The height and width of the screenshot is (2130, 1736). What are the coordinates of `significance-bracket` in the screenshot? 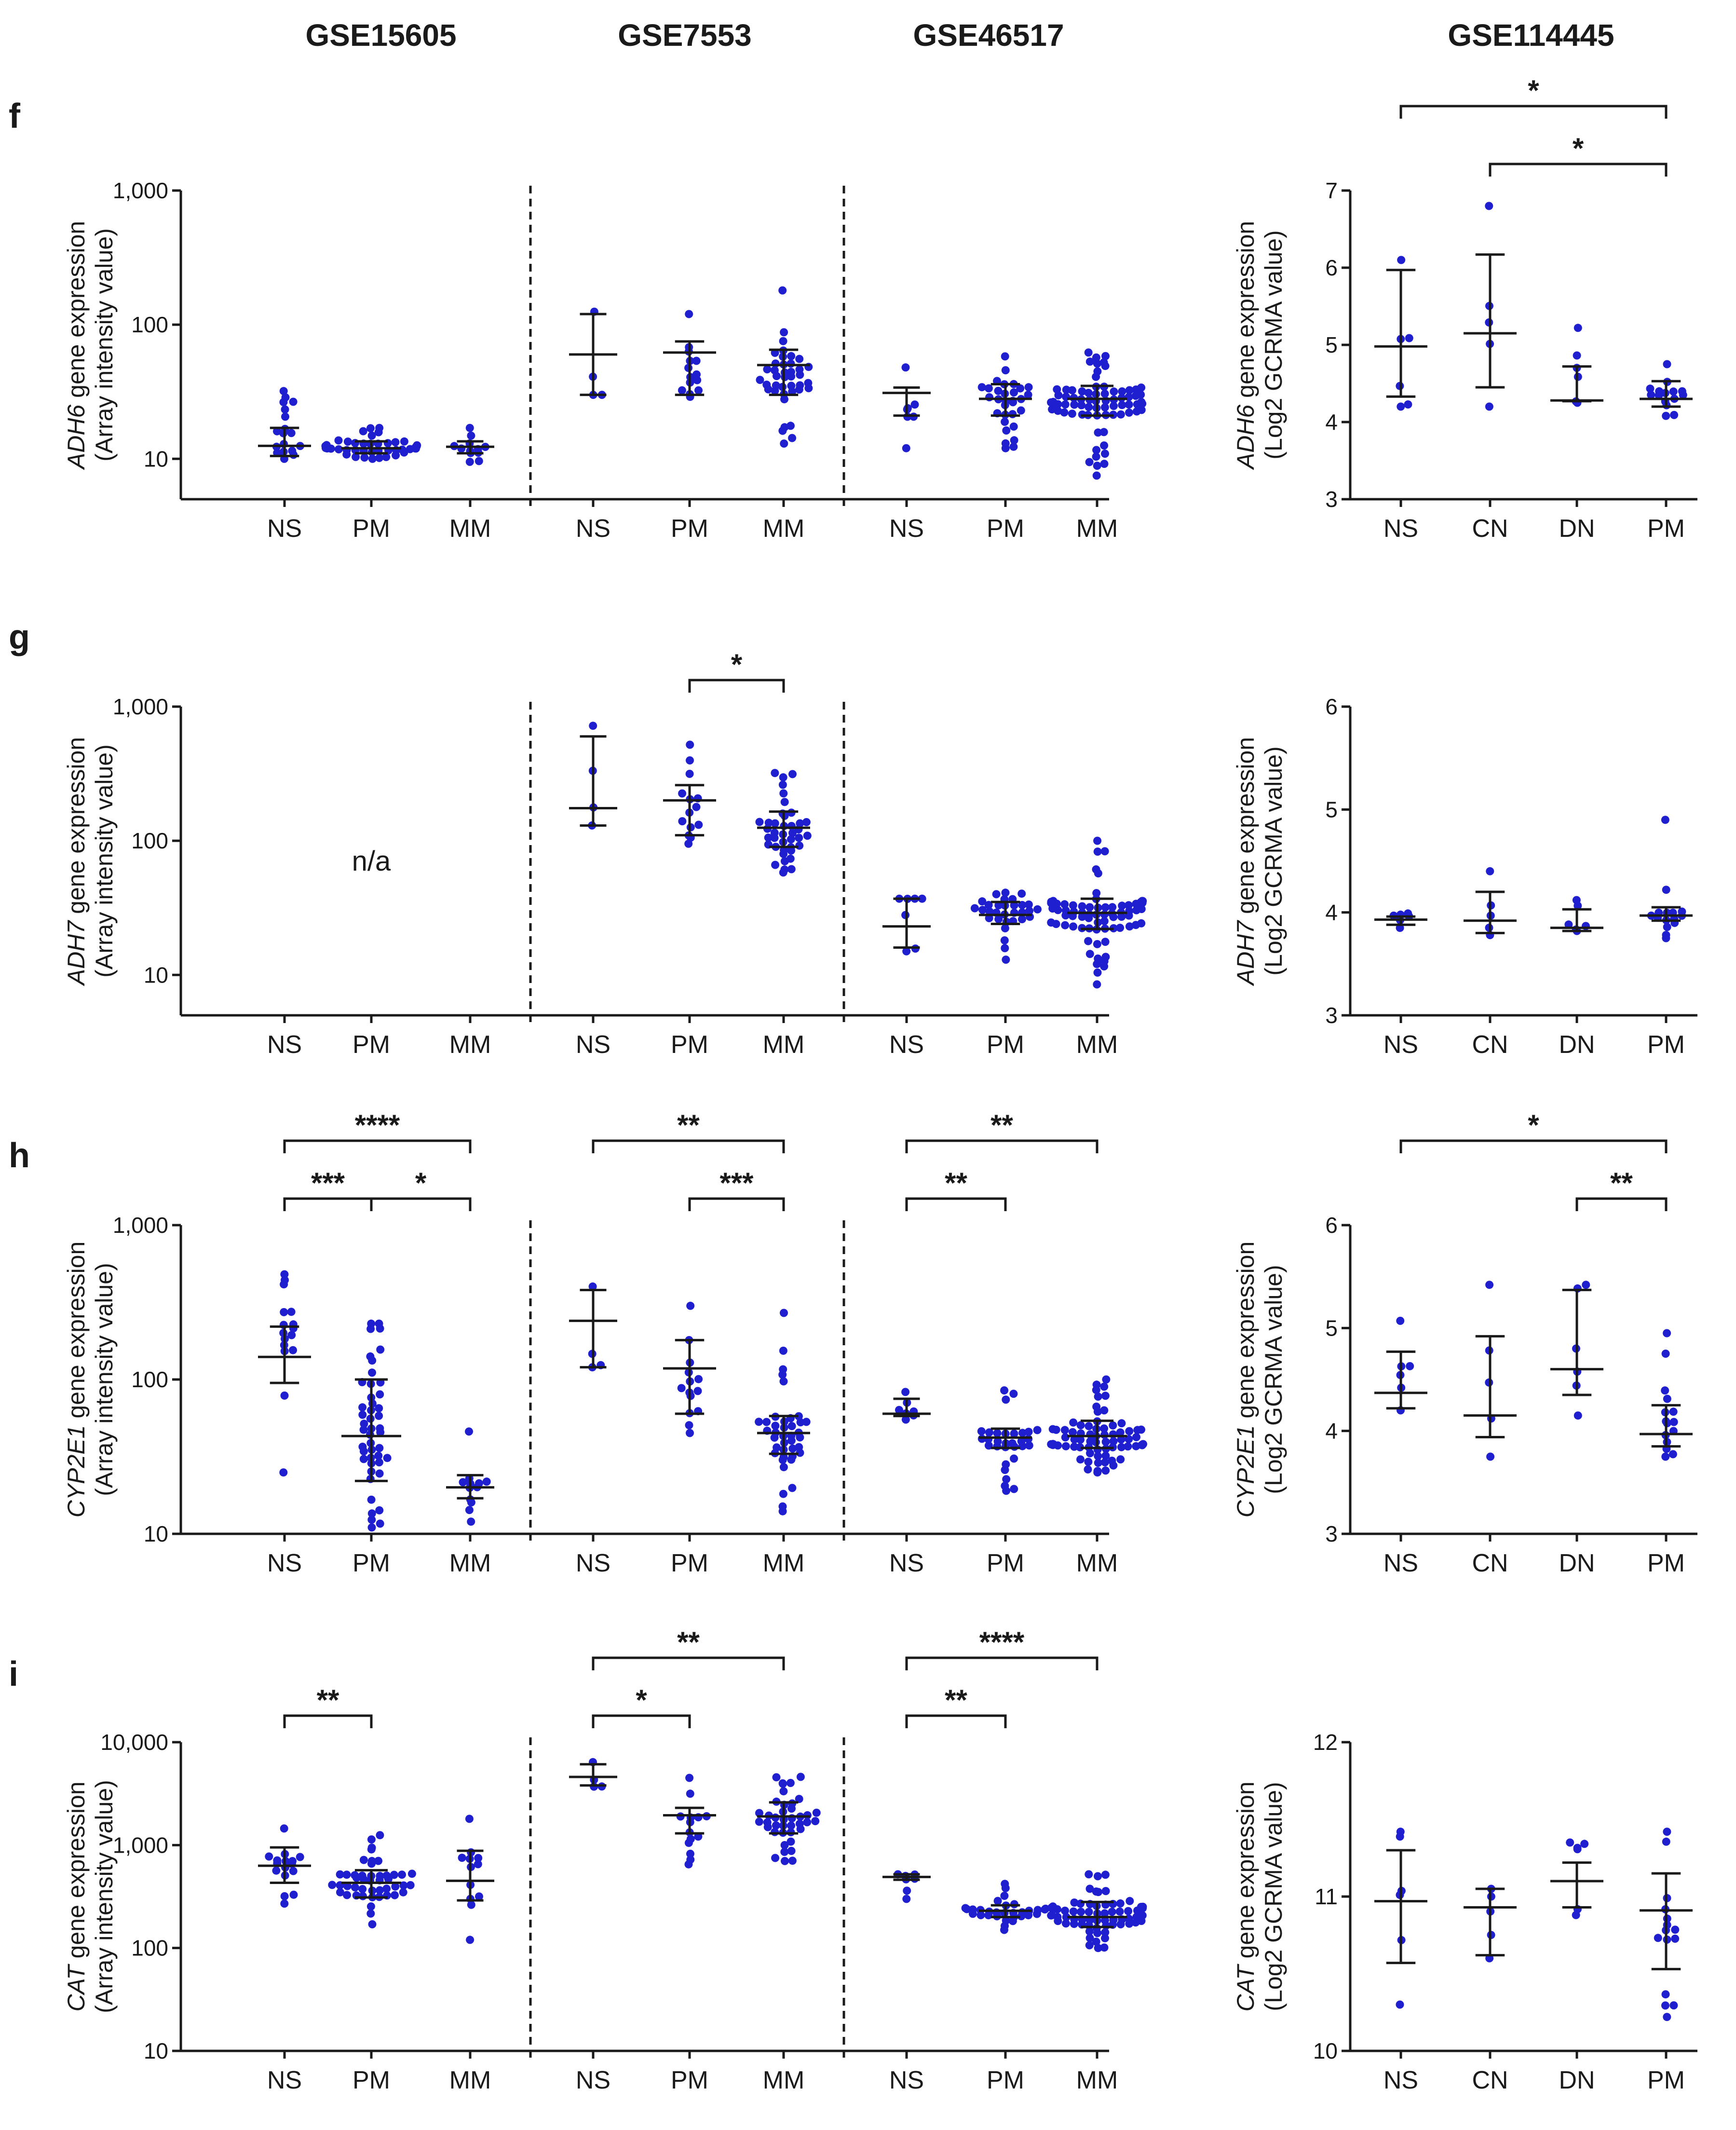 It's located at (1578, 170).